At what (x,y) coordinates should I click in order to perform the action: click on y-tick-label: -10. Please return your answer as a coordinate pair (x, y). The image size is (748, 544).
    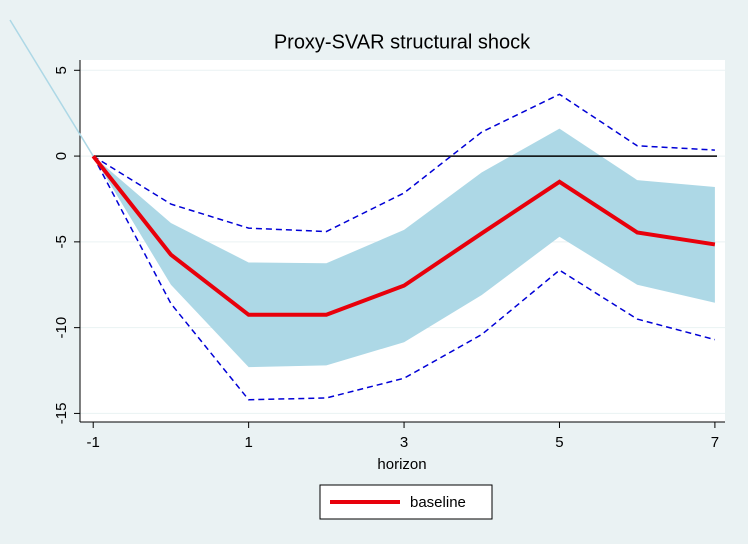
    Looking at the image, I should click on (61, 328).